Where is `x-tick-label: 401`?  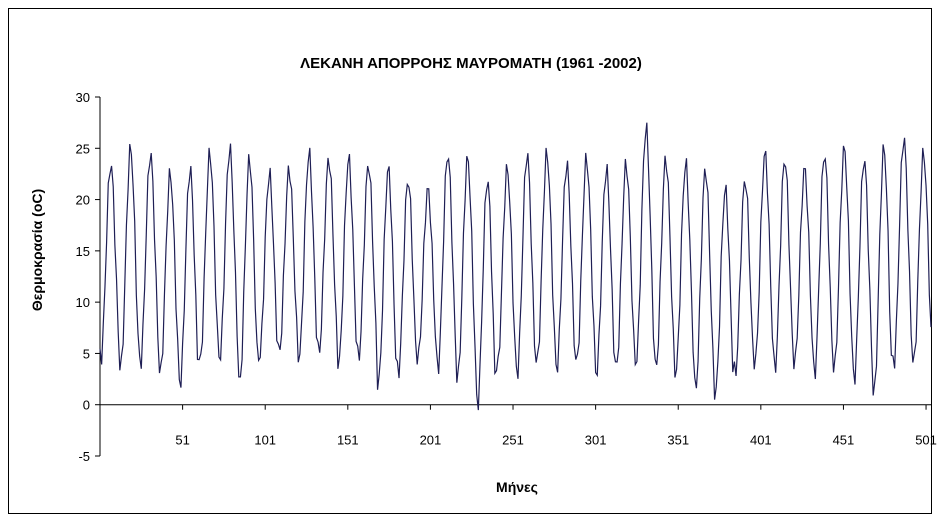
x-tick-label: 401 is located at coordinates (761, 440).